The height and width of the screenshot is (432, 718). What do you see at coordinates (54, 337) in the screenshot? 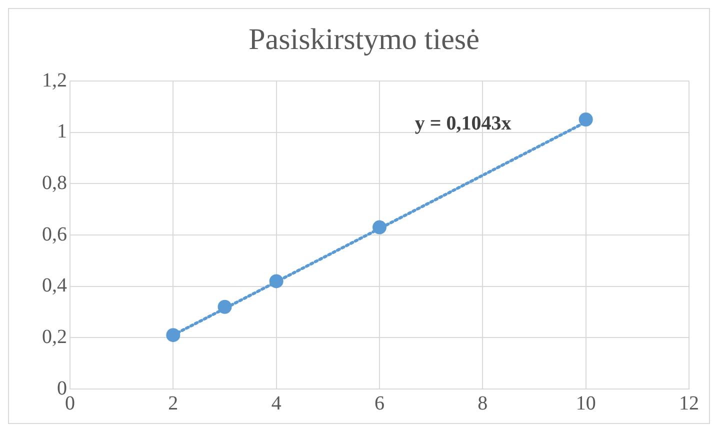
I see `y-tick-label: 0,2` at bounding box center [54, 337].